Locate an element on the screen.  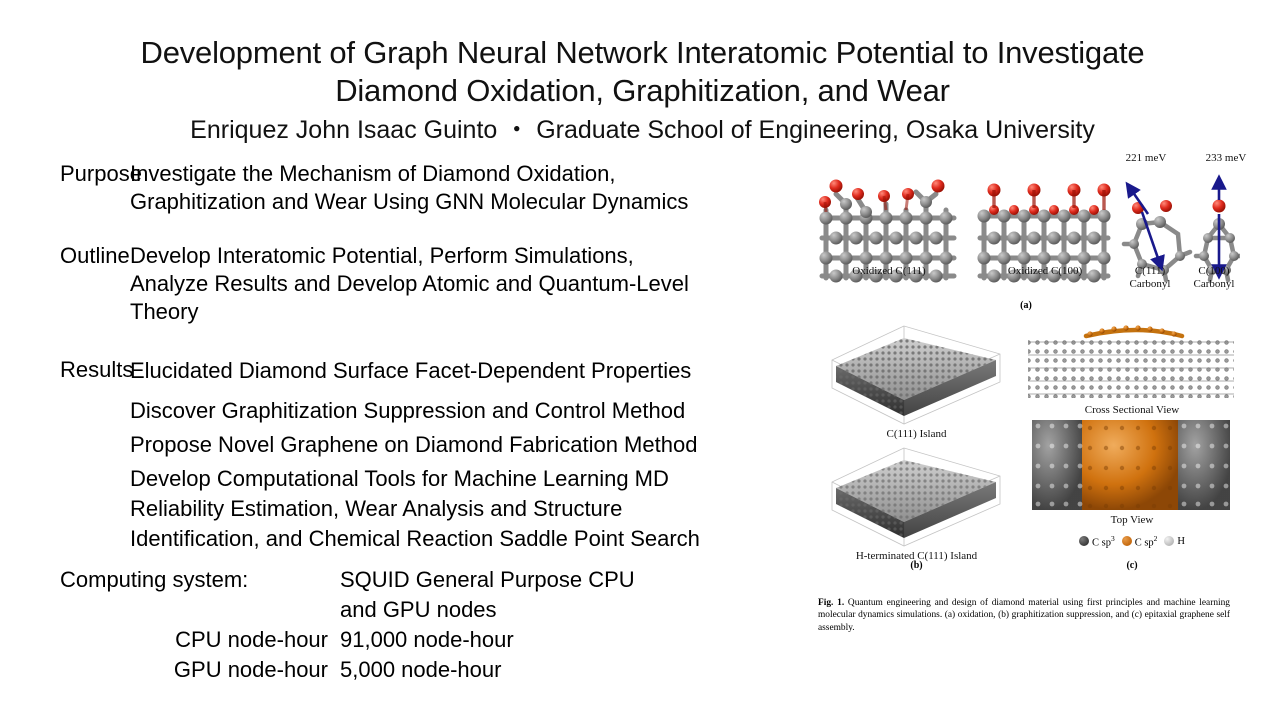
outline-line-3: Theory is located at coordinates (164, 311).